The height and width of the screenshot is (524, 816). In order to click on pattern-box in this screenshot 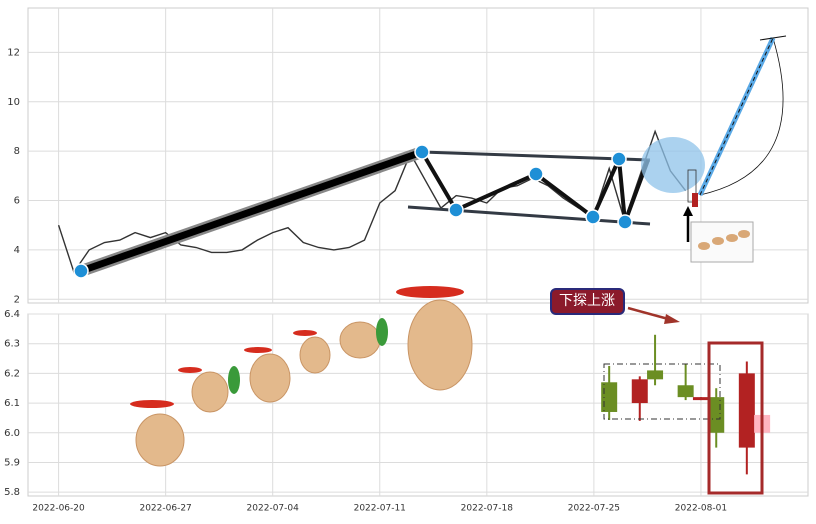, I will do `click(662, 391)`.